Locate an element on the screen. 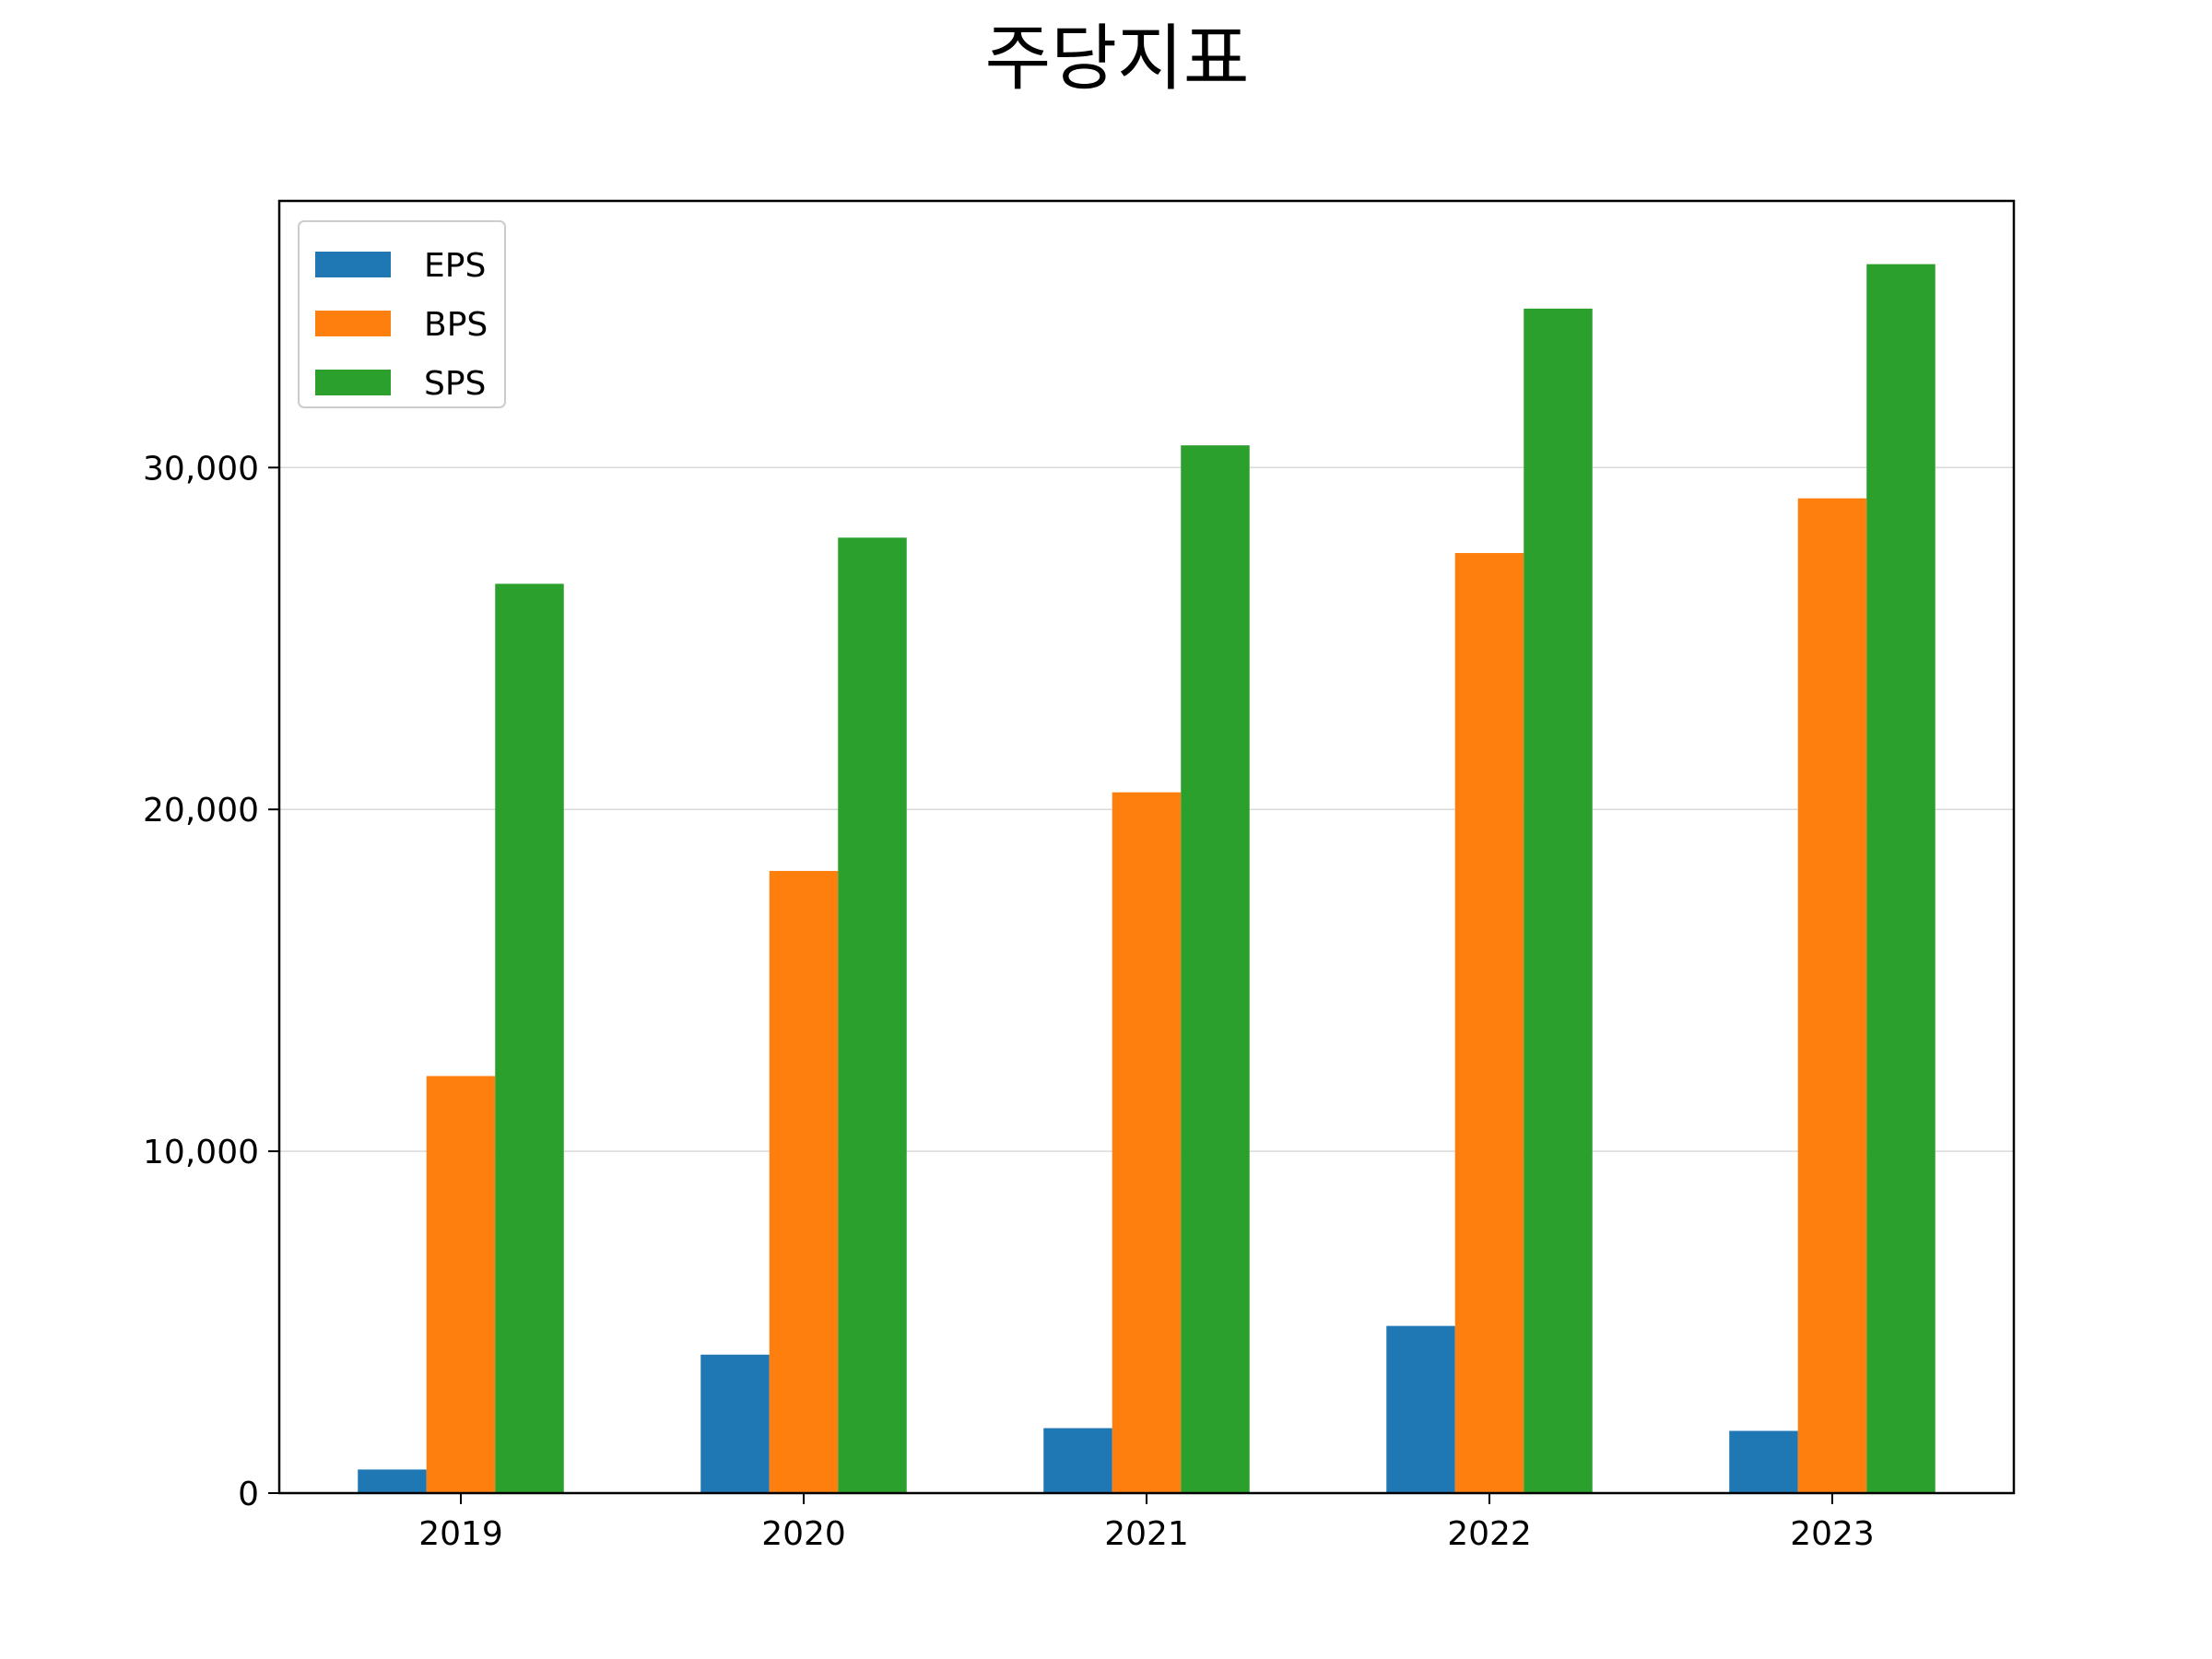  bar-sps-2020 is located at coordinates (872, 1015).